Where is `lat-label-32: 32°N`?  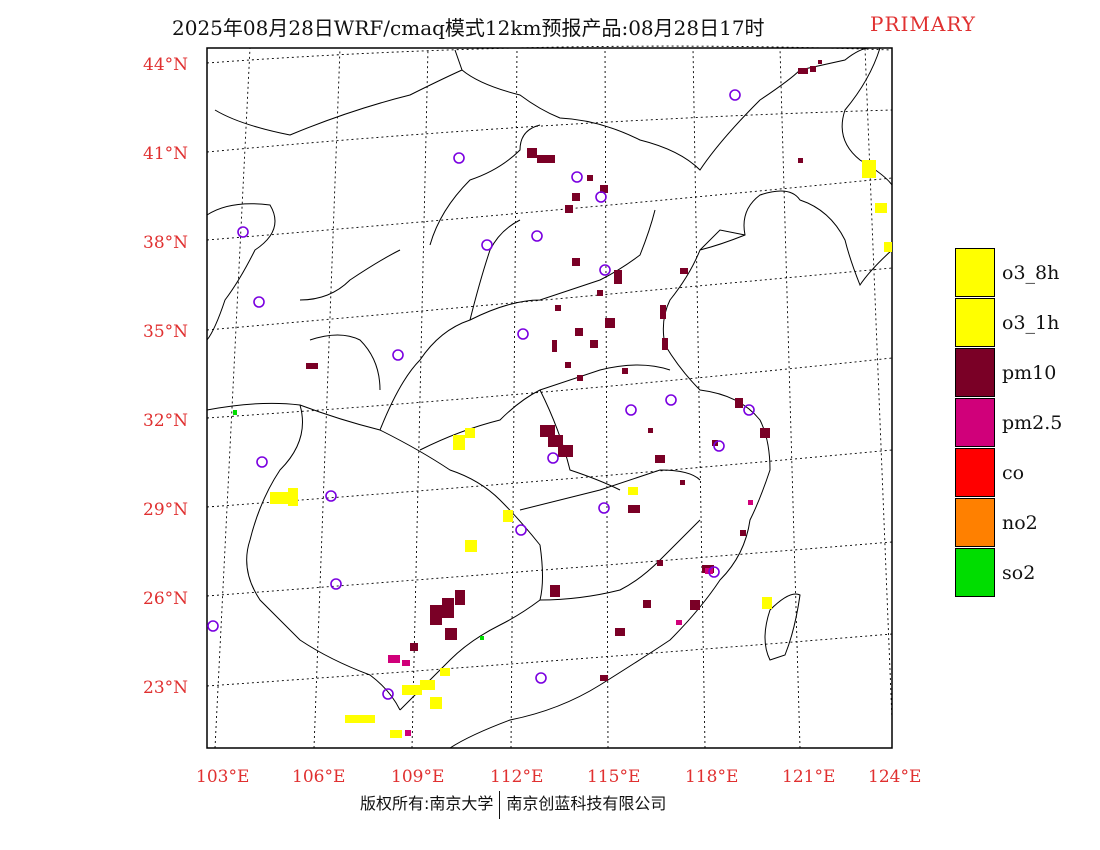
lat-label-32: 32°N is located at coordinates (165, 421).